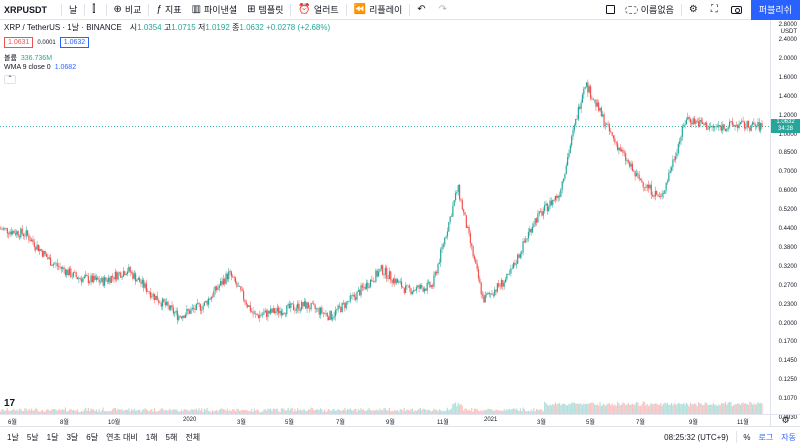 This screenshot has width=800, height=447. I want to click on axis-settings-button: ⚙, so click(785, 420).